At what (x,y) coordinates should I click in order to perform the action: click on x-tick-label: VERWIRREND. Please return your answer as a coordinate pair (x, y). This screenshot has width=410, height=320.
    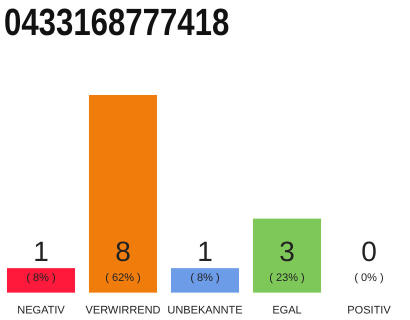
    Looking at the image, I should click on (123, 310).